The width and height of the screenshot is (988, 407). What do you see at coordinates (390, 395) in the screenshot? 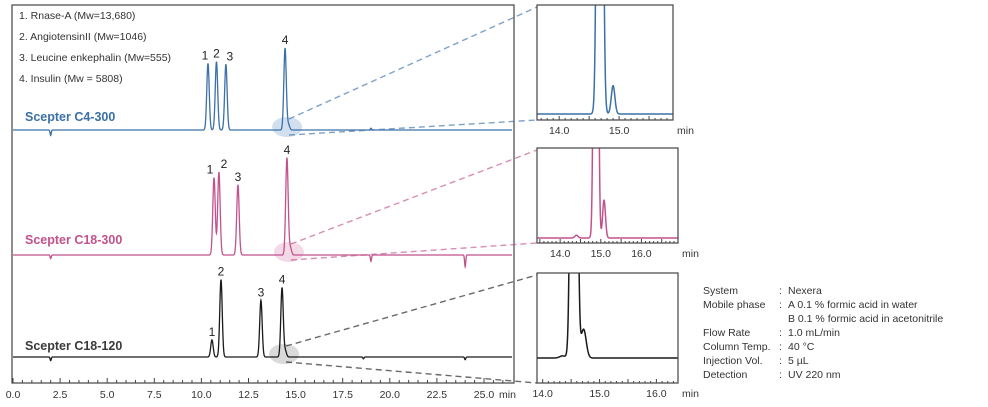
I see `x-tick-label: 20.0` at bounding box center [390, 395].